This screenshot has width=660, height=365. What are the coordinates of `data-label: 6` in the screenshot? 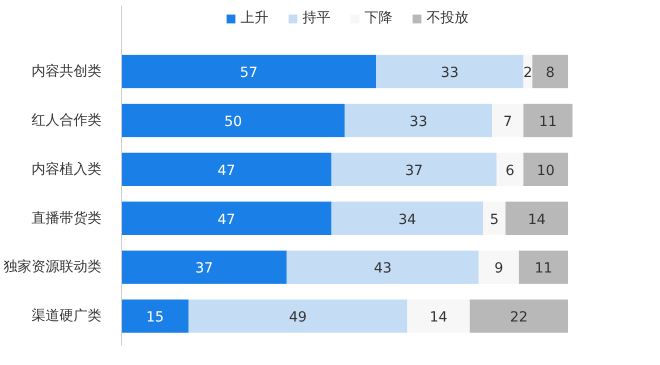 It's located at (510, 170).